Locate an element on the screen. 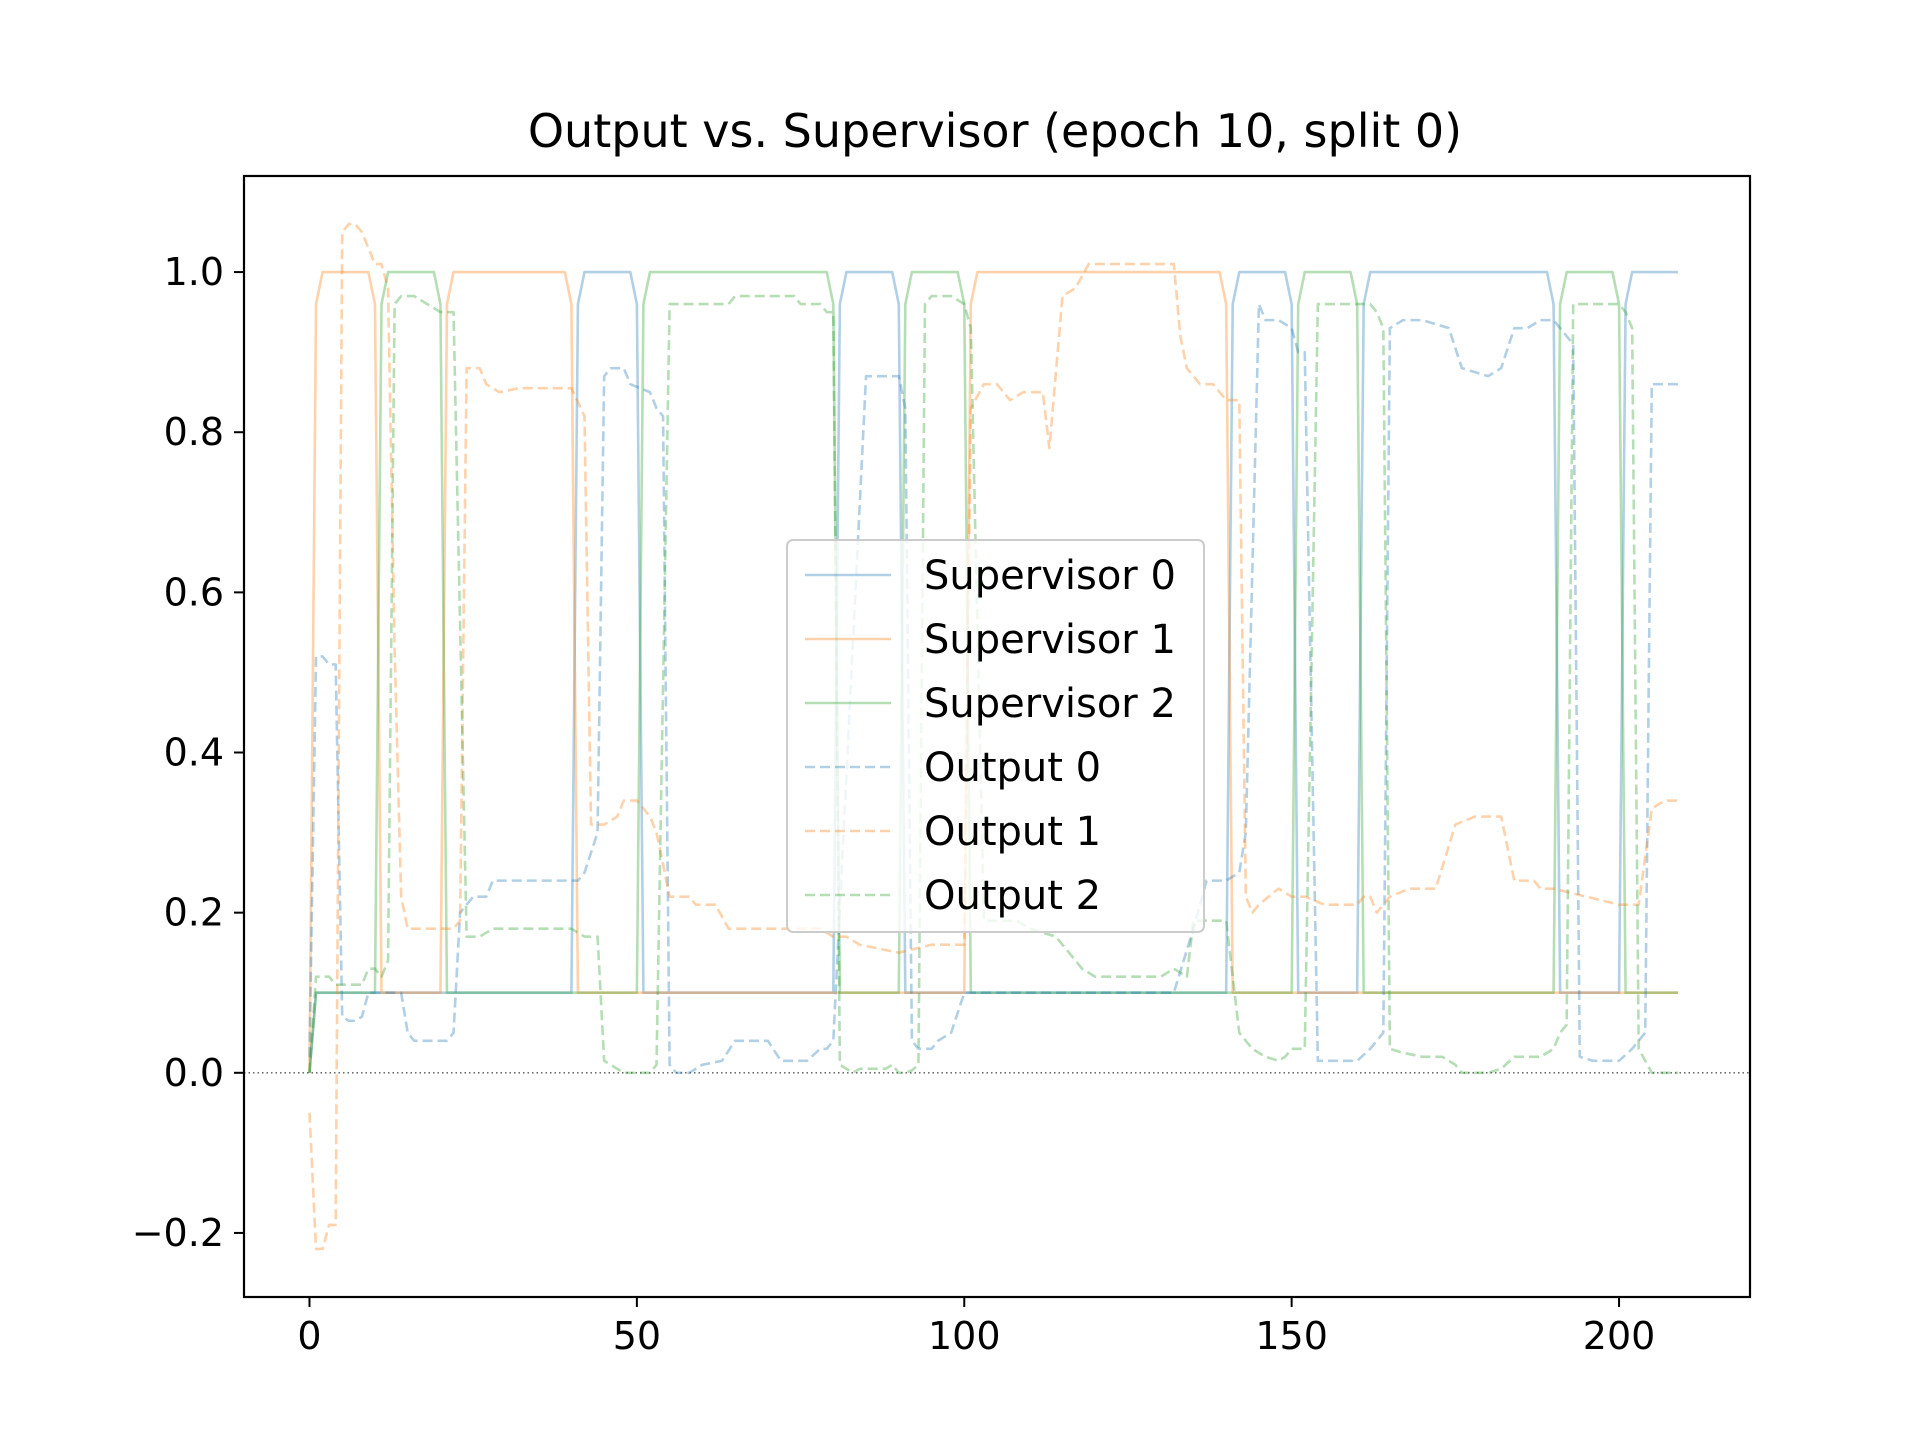 This screenshot has height=1440, width=1920. y-tick-label: 0.6 is located at coordinates (194, 592).